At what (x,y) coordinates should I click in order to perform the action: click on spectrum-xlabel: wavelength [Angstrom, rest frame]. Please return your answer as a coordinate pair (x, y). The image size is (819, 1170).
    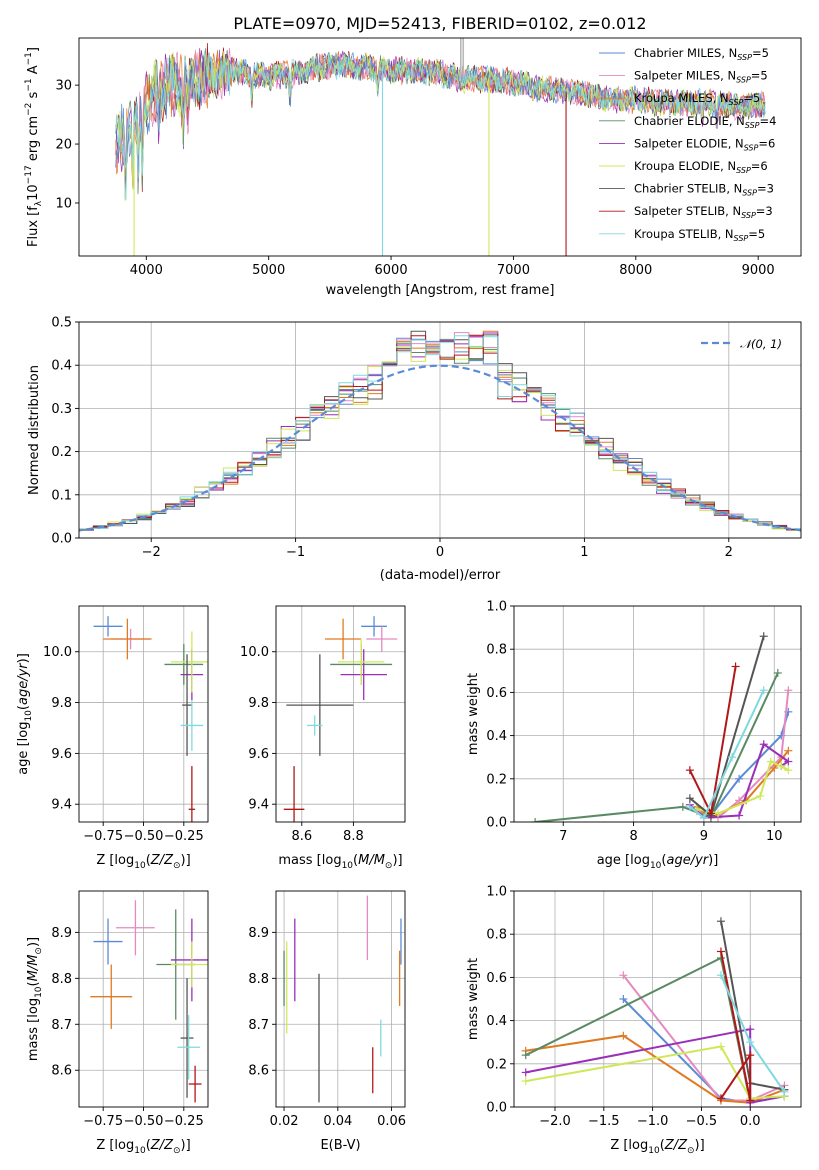
    Looking at the image, I should click on (440, 290).